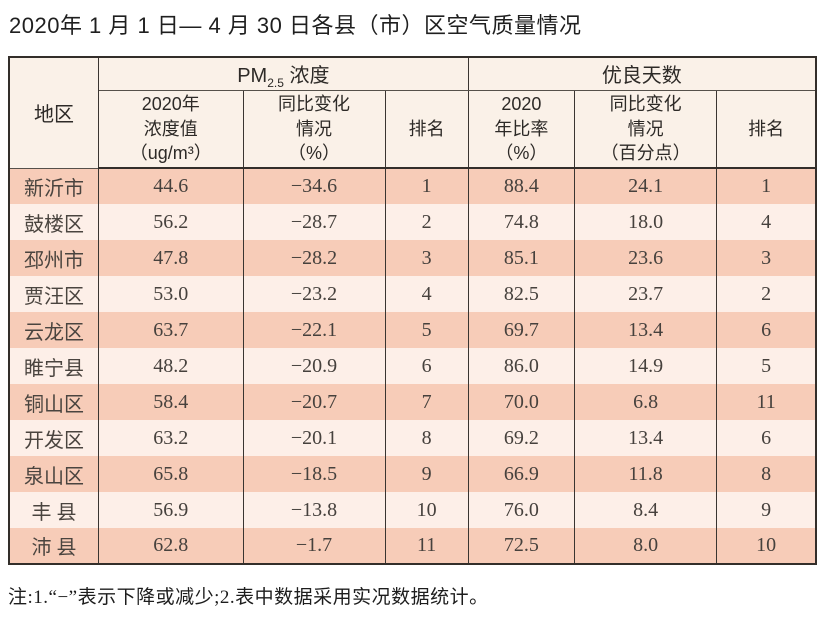  What do you see at coordinates (314, 438) in the screenshot?
I see `pm-change-cell: −20.1` at bounding box center [314, 438].